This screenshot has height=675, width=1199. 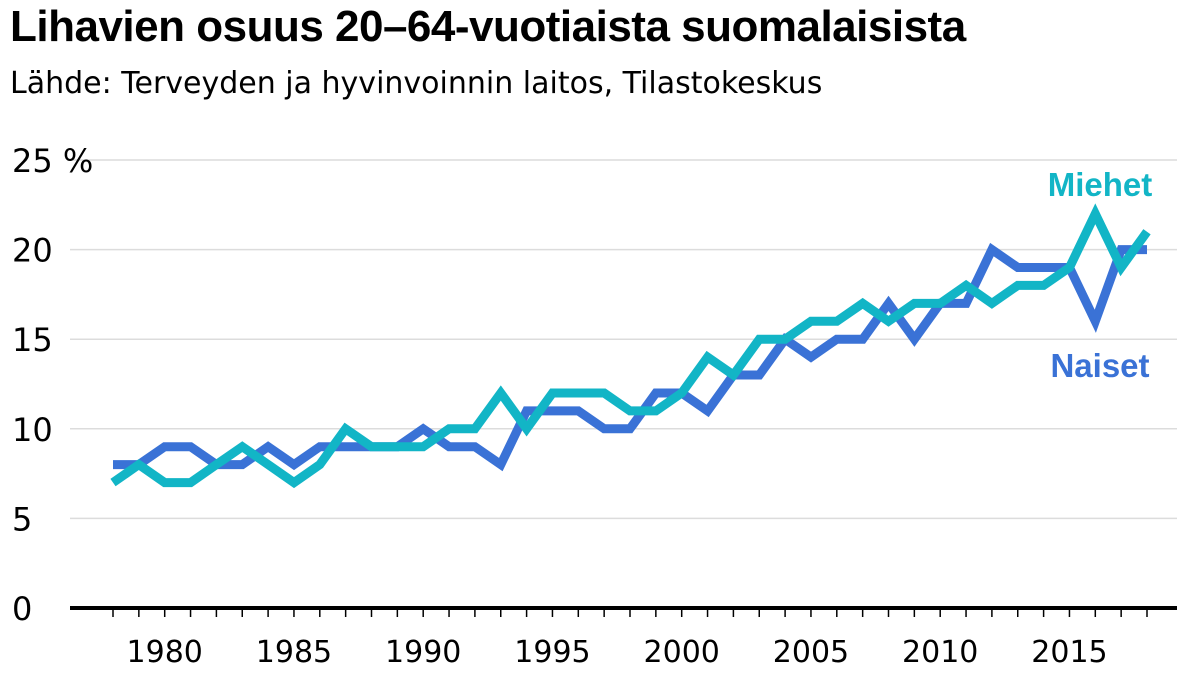 What do you see at coordinates (552, 652) in the screenshot?
I see `x-tick-label-1995: 1995` at bounding box center [552, 652].